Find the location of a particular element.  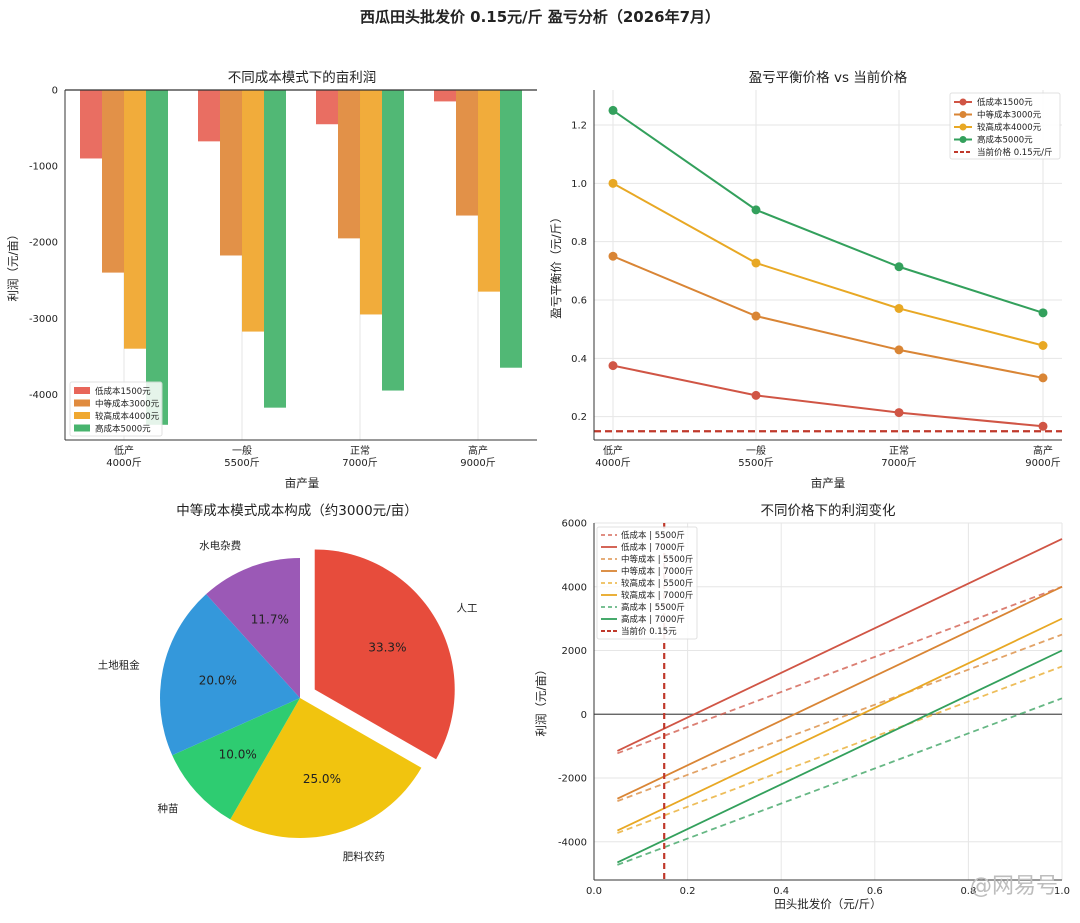

price-legend-label: 高成本 | 7000斤 is located at coordinates (653, 619).